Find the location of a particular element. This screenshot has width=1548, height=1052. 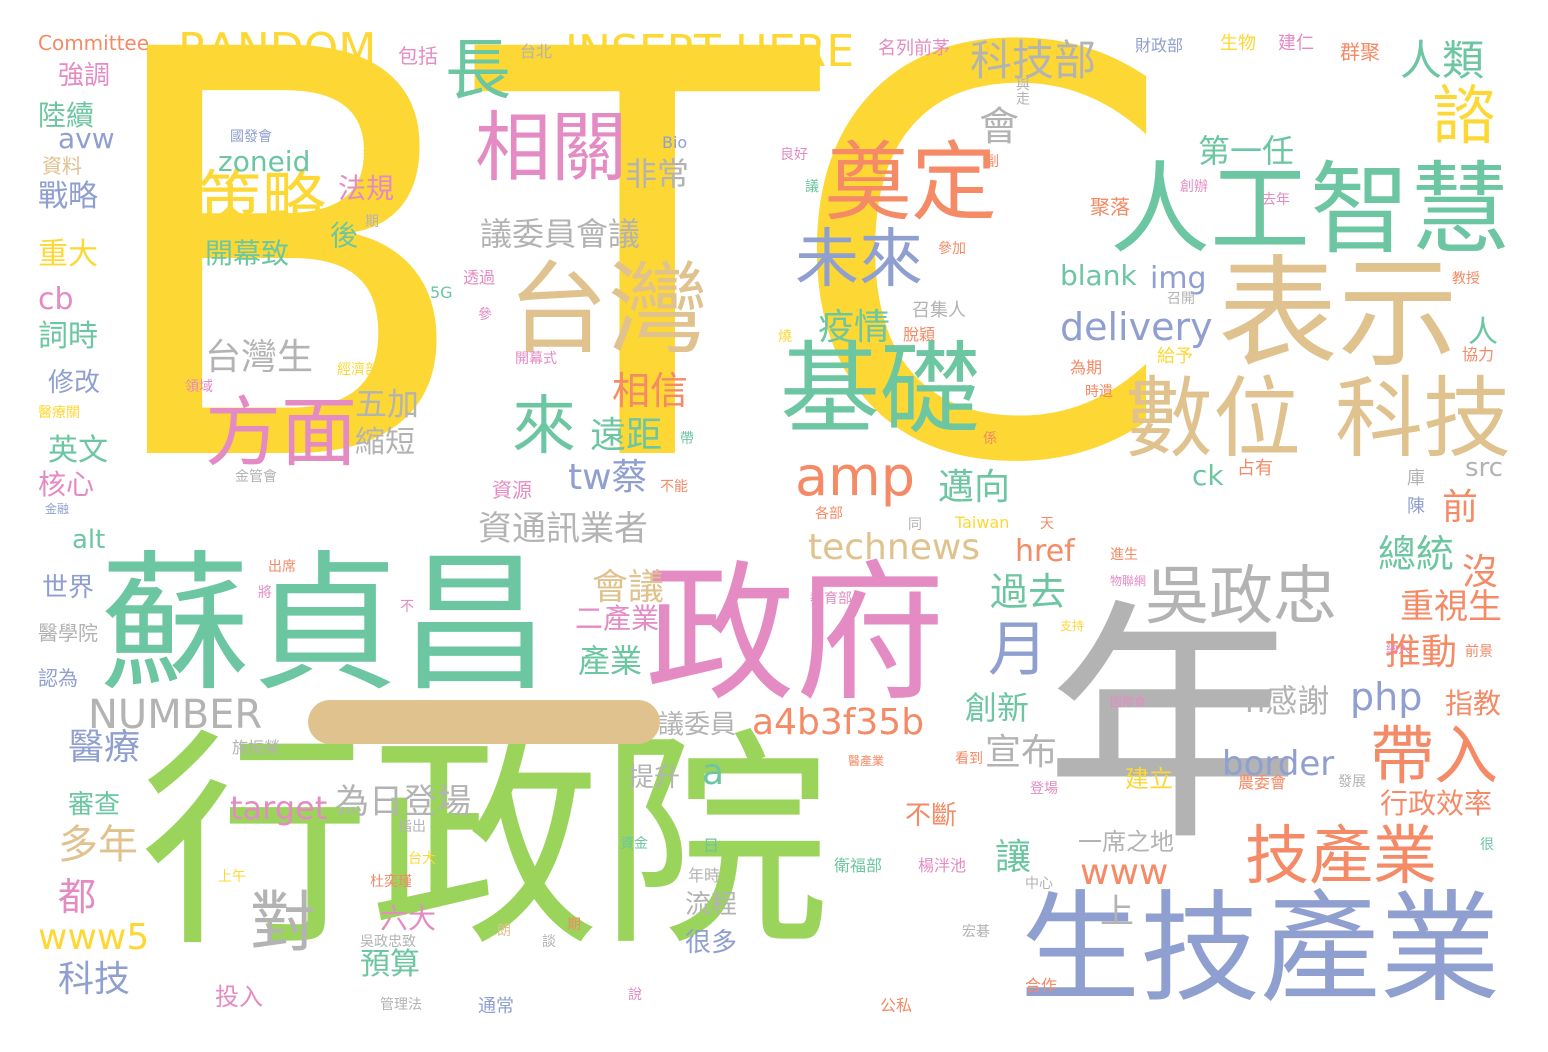

word-gebu: 各部 is located at coordinates (829, 514).